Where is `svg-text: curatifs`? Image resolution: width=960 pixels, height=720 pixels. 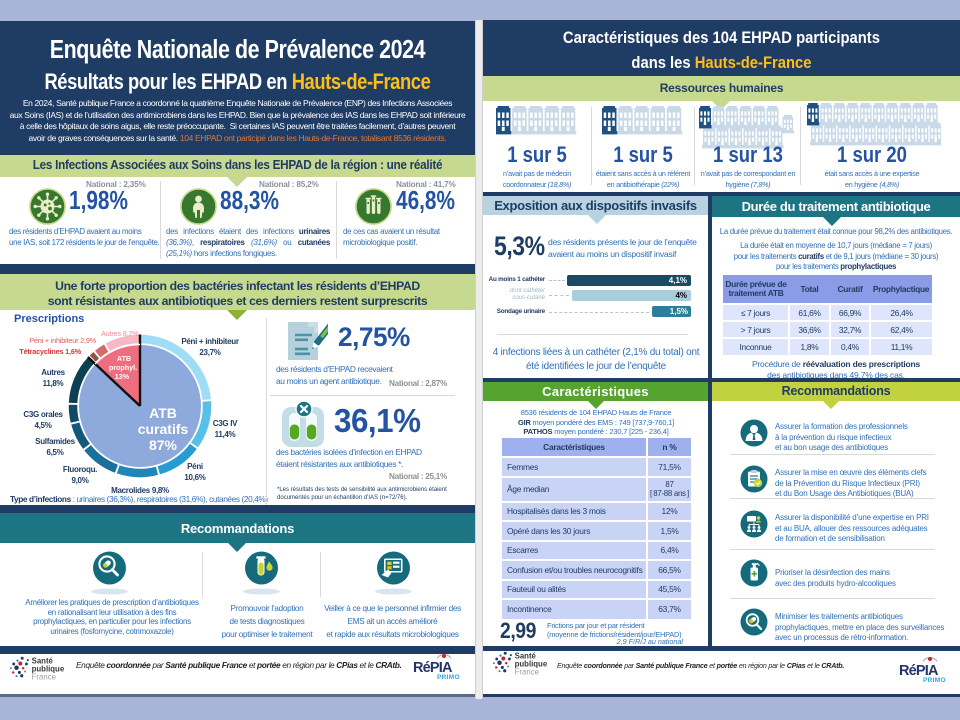 svg-text: curatifs is located at coordinates (163, 429).